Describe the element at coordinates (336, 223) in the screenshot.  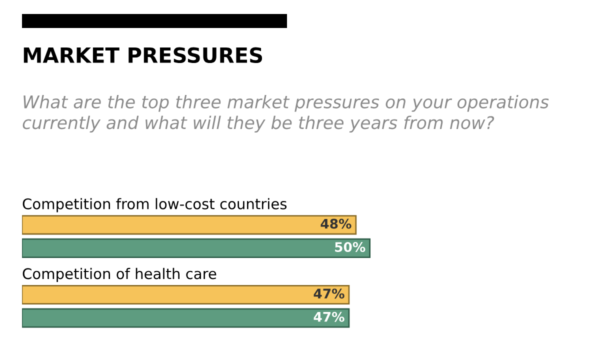
I see `data-label: 48%` at that location.